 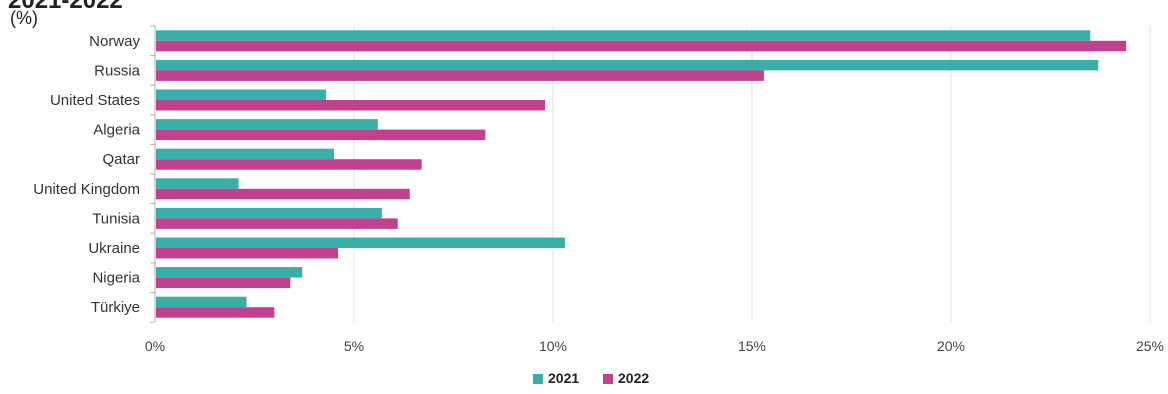 What do you see at coordinates (460, 75) in the screenshot?
I see `bar-2022-russia` at bounding box center [460, 75].